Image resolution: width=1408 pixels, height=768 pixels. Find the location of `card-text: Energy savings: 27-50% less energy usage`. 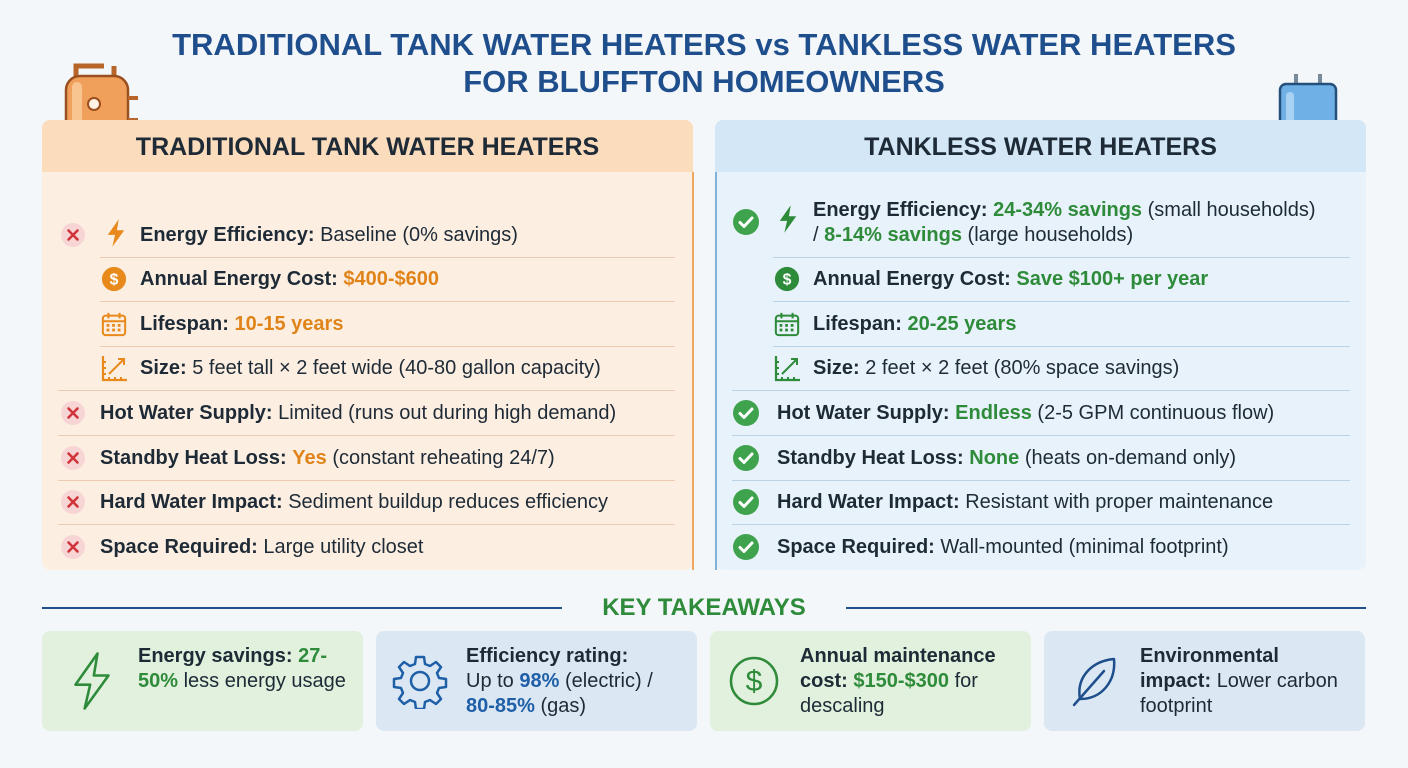

card-text: Energy savings: 27-50% less energy usage is located at coordinates (245, 669).